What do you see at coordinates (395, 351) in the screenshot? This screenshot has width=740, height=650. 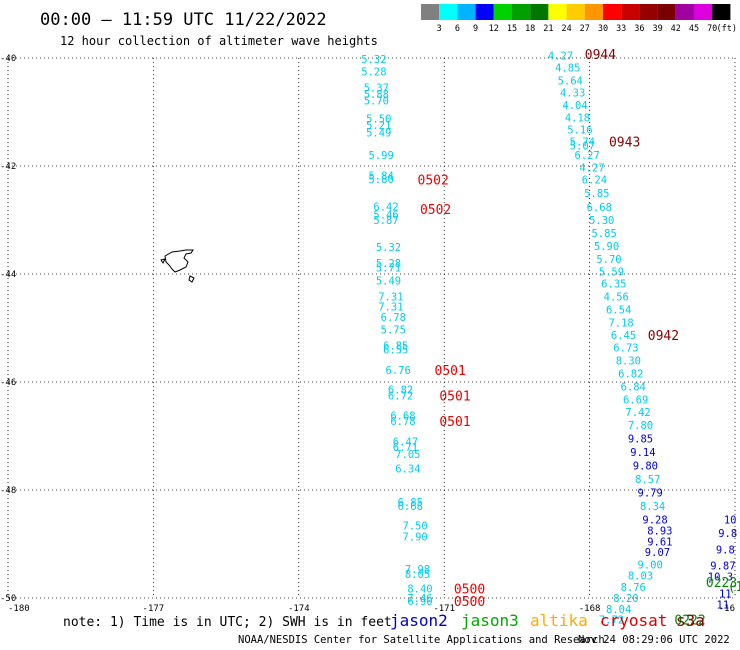 I see `wave-height-value: 6.55` at bounding box center [395, 351].